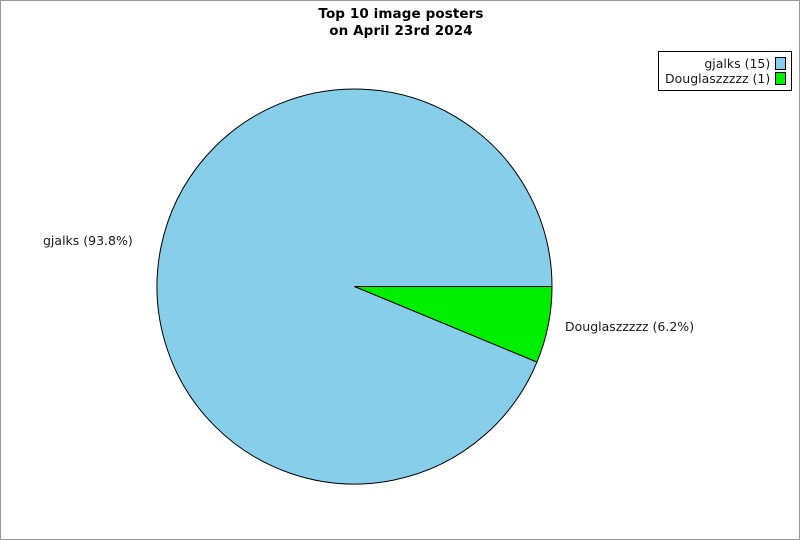 The width and height of the screenshot is (800, 540). Describe the element at coordinates (630, 326) in the screenshot. I see `pie-slice-label-douglaszzzzz: Douglaszzzzz (6.2%)` at that location.